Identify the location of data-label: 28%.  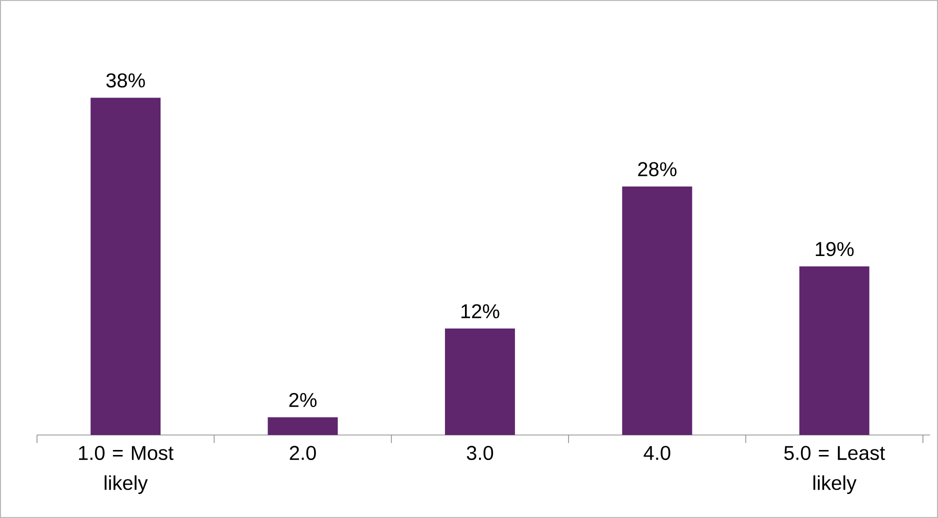
(657, 169).